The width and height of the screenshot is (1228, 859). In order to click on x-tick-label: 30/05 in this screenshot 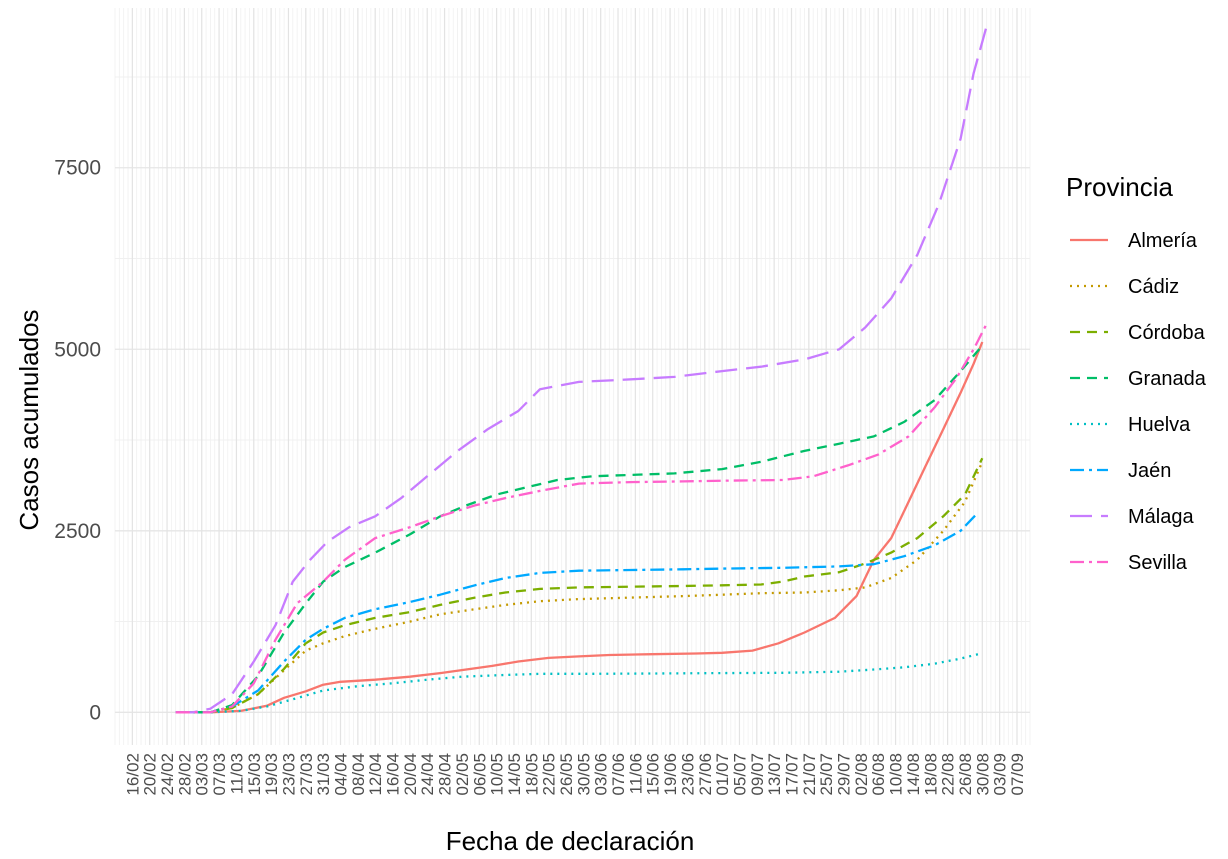, I will do `click(583, 774)`.